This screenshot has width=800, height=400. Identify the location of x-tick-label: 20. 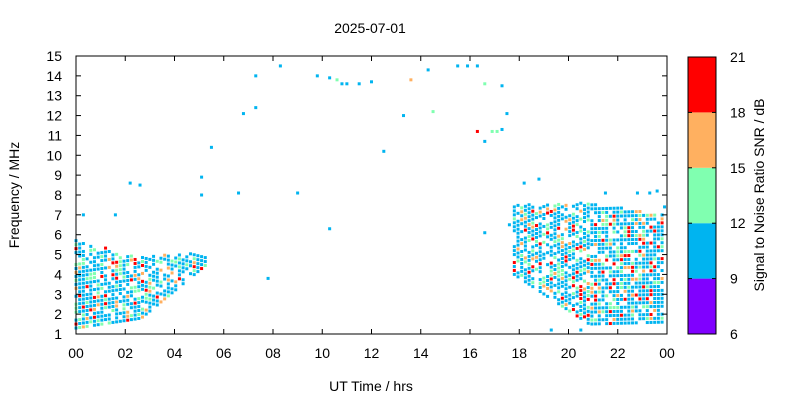
(569, 353).